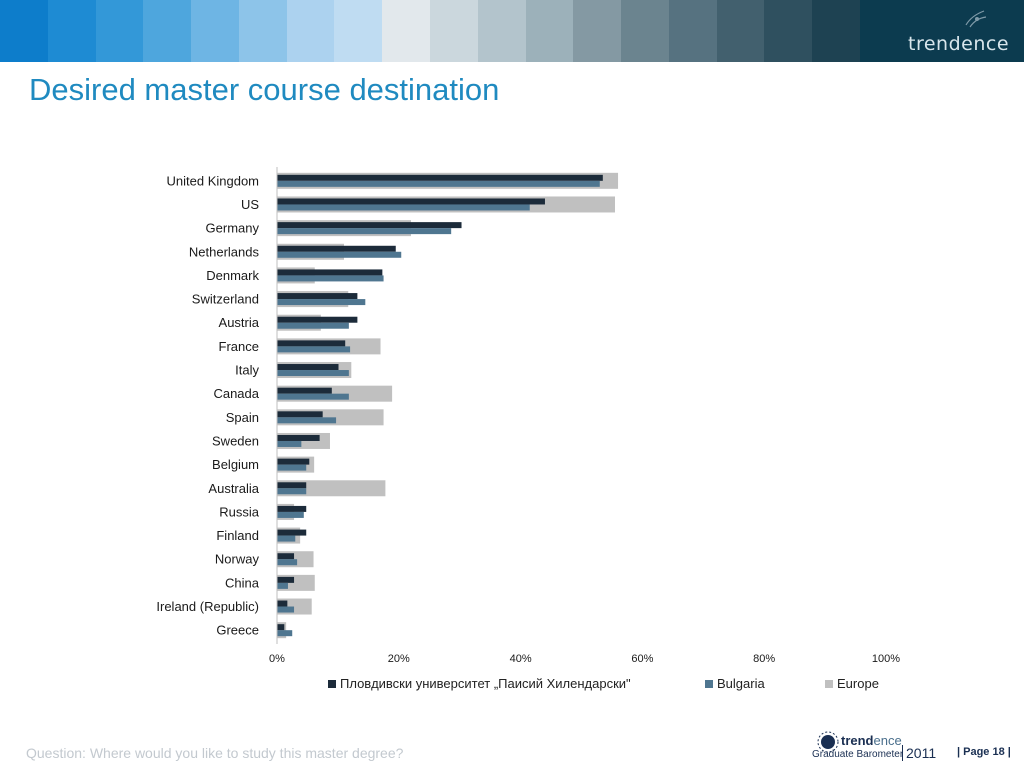 Image resolution: width=1024 pixels, height=768 pixels. I want to click on brand-box, so click(942, 31).